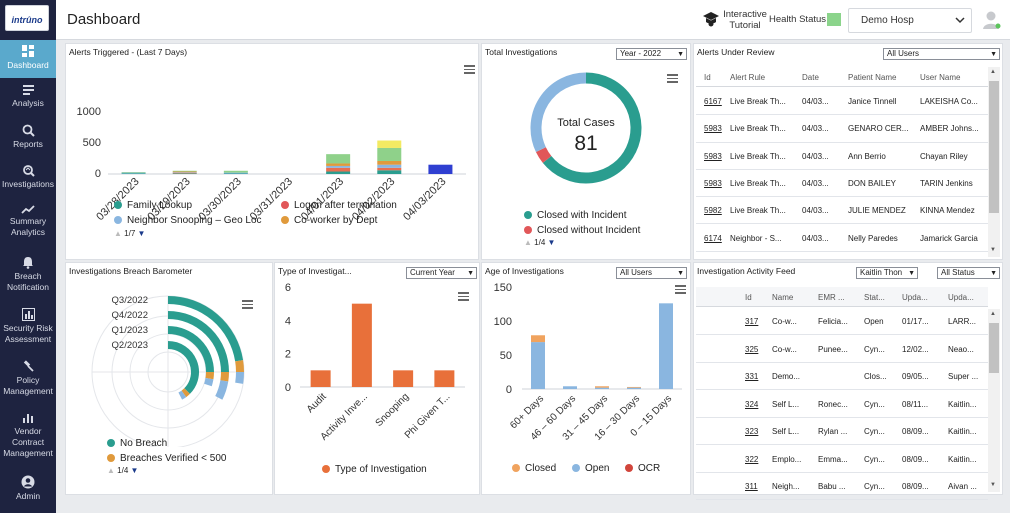  What do you see at coordinates (28, 137) in the screenshot?
I see `sidebar-item-reports: Reports` at bounding box center [28, 137].